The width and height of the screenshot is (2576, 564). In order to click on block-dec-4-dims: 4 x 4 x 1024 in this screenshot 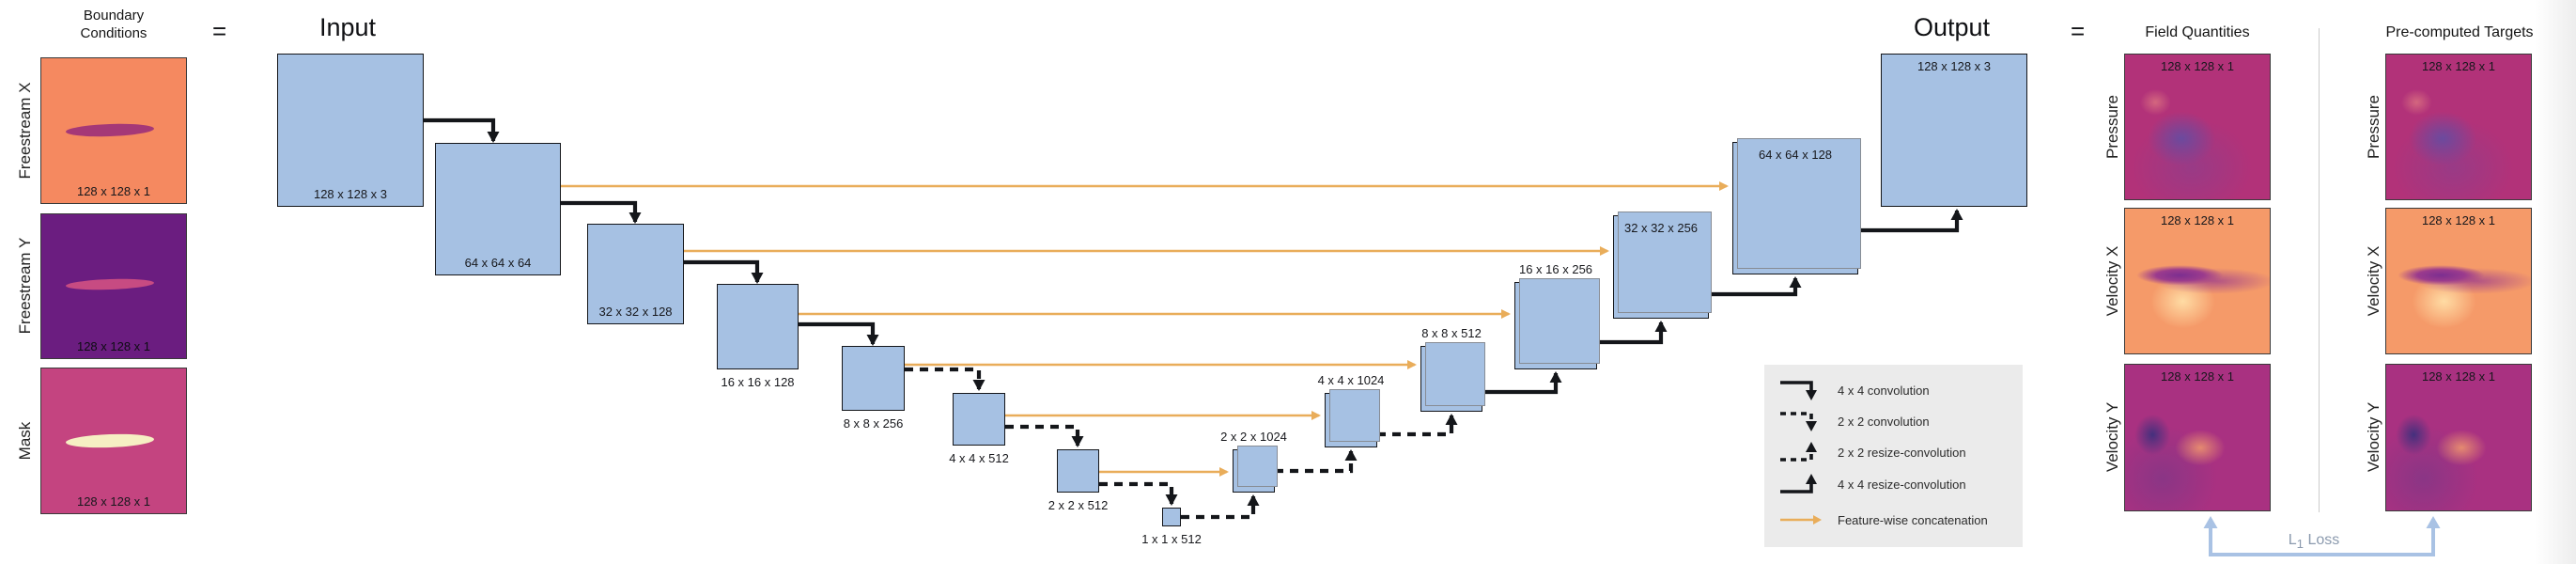, I will do `click(1351, 380)`.